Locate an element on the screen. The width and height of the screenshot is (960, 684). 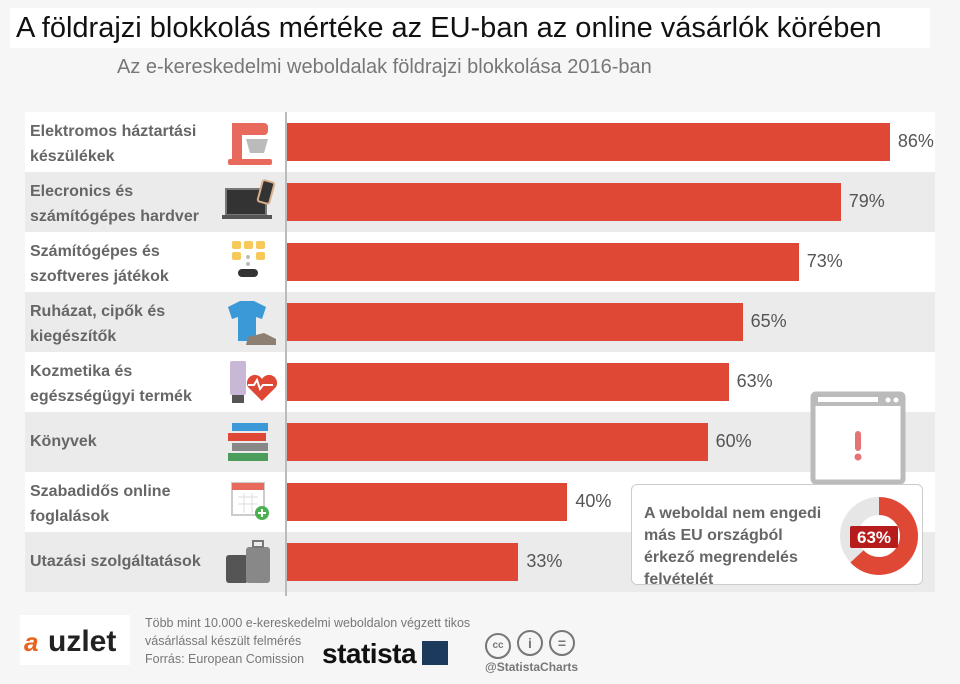
shirt-shoe-icon is located at coordinates (252, 323).